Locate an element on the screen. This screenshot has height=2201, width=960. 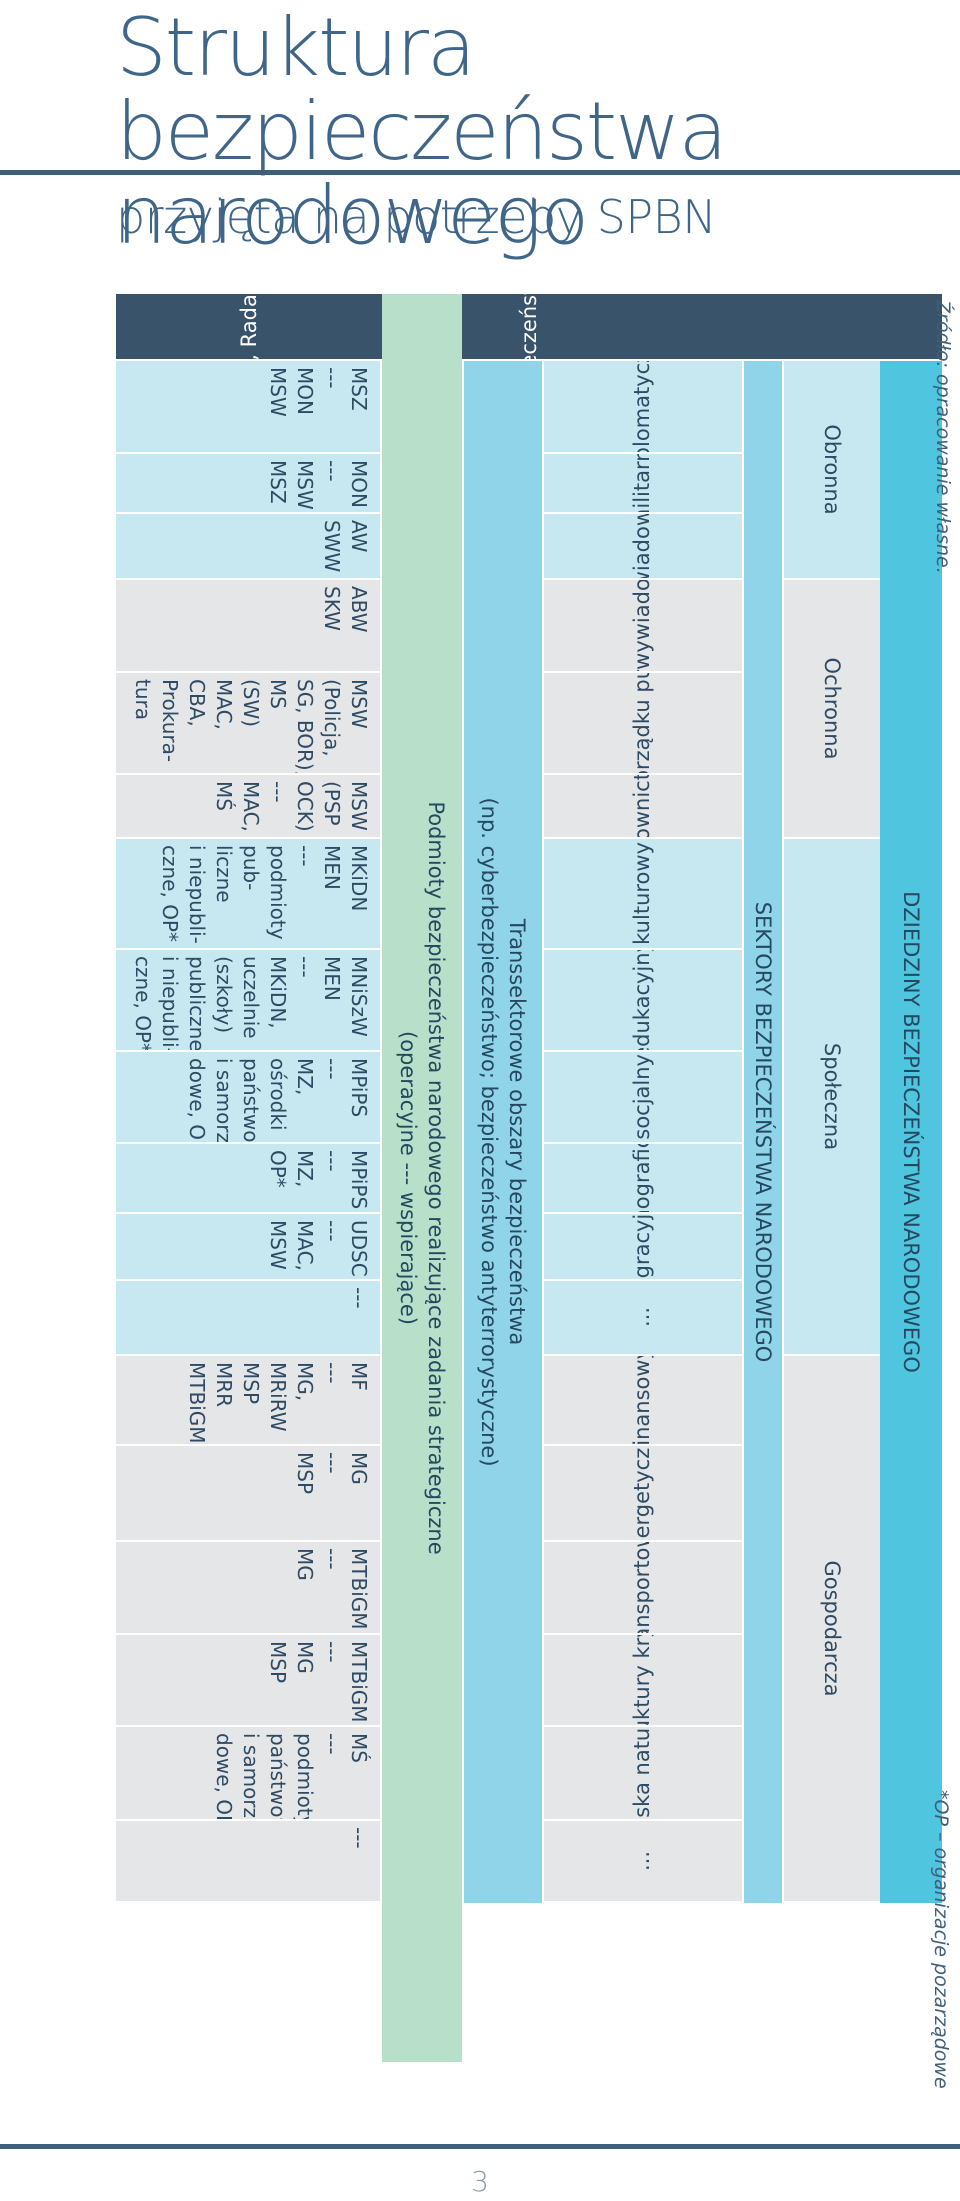
actor-cell-10-text: MPiPS --- MZ, OP* is located at coordinates (318, 1180).